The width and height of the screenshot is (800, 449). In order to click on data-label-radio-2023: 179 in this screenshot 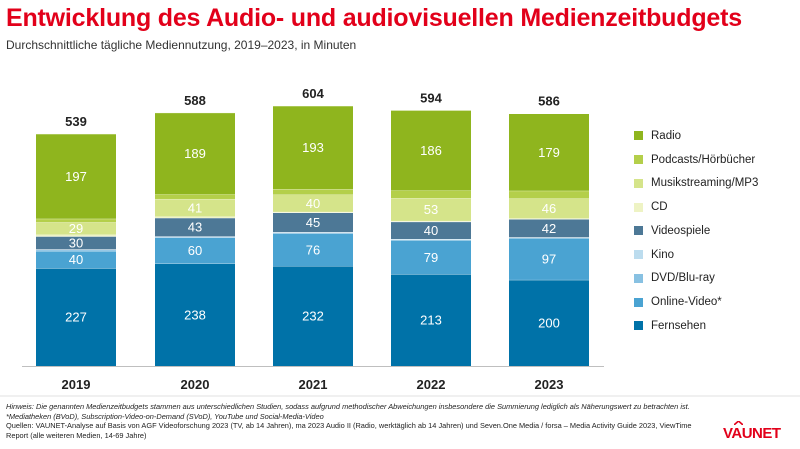, I will do `click(549, 152)`.